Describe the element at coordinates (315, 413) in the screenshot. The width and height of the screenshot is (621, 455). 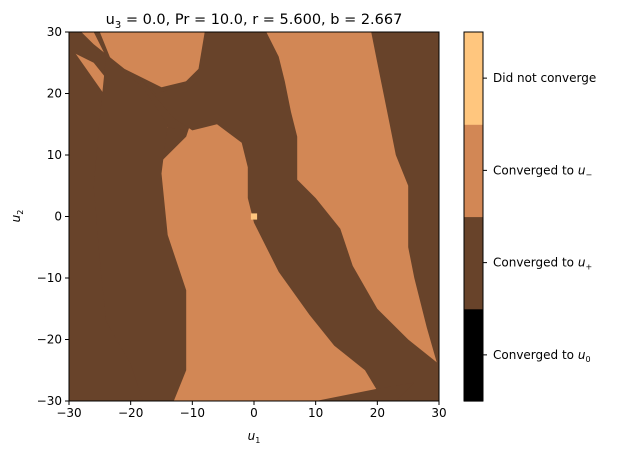
I see `x-tick-label: 10` at that location.